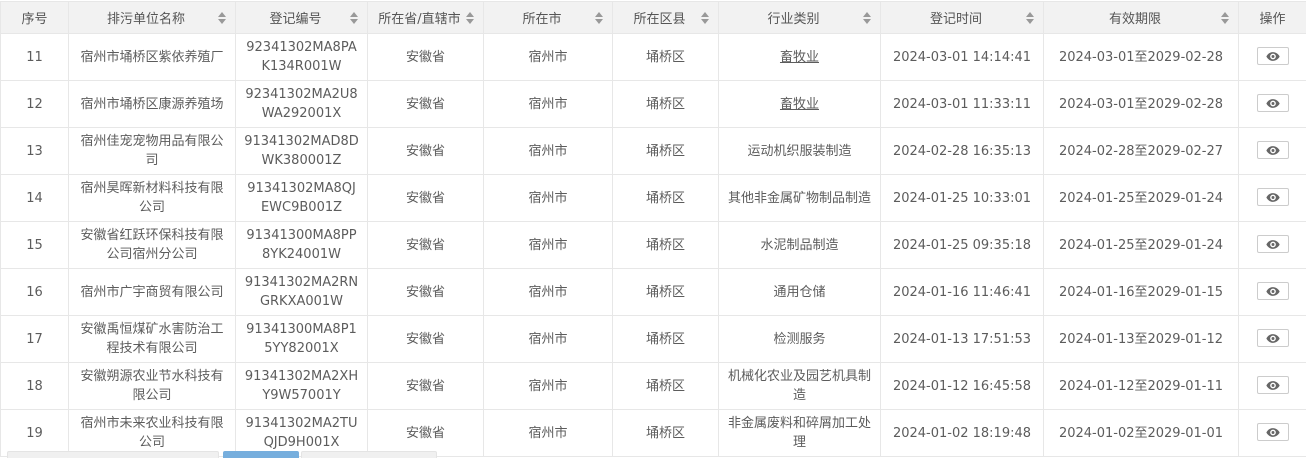 Image resolution: width=1306 pixels, height=458 pixels. I want to click on column-header: 所在市, so click(548, 17).